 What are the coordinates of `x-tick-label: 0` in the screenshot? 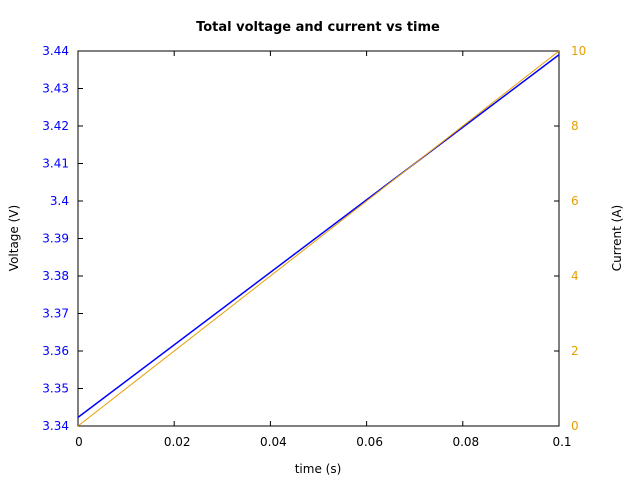 It's located at (79, 442).